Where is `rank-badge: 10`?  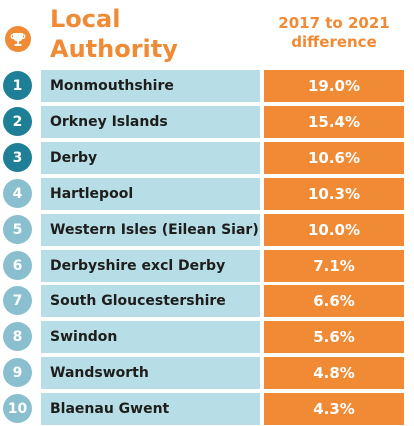 rank-badge: 10 is located at coordinates (17, 408).